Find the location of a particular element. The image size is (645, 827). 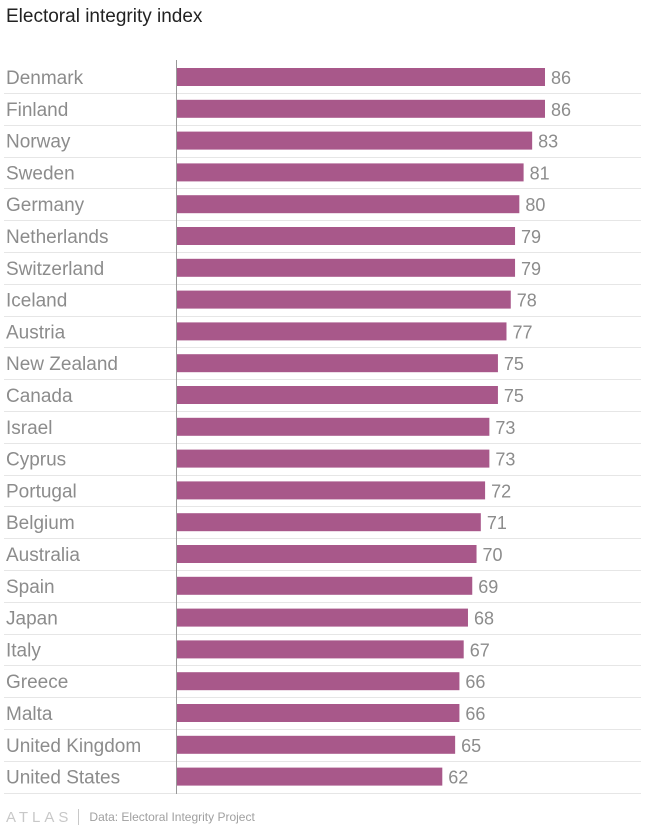

data-label: 65 is located at coordinates (471, 746).